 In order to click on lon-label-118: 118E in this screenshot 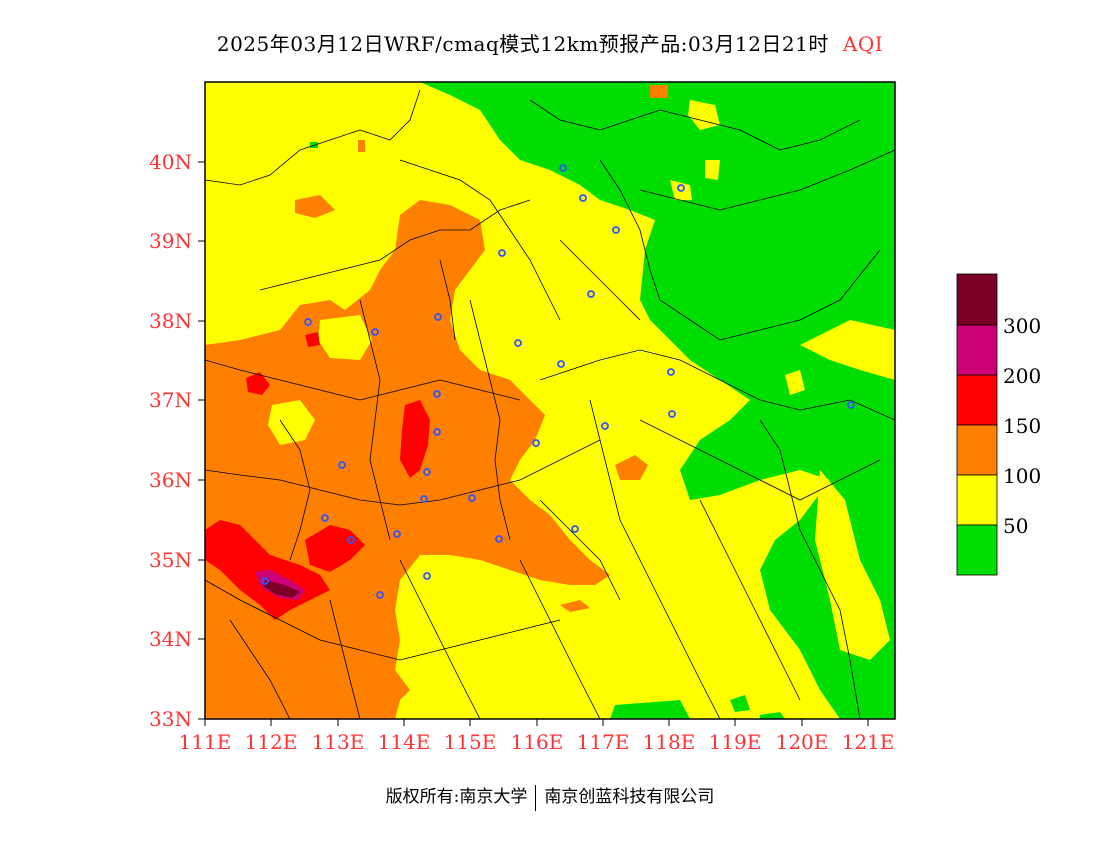, I will do `click(669, 742)`.